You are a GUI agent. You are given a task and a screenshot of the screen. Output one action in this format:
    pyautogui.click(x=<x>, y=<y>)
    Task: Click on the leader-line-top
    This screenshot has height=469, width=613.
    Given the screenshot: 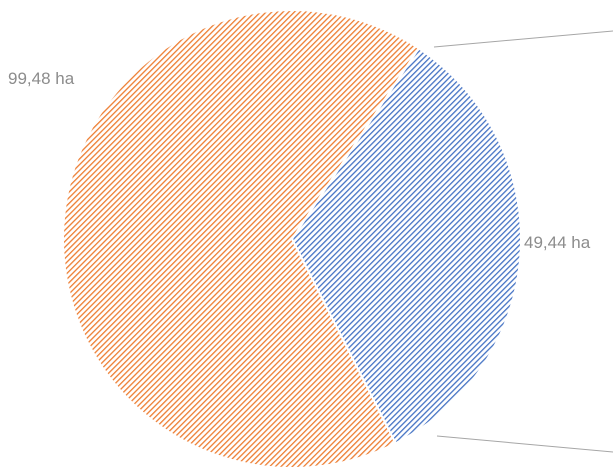 What is the action you would take?
    pyautogui.click(x=523, y=39)
    